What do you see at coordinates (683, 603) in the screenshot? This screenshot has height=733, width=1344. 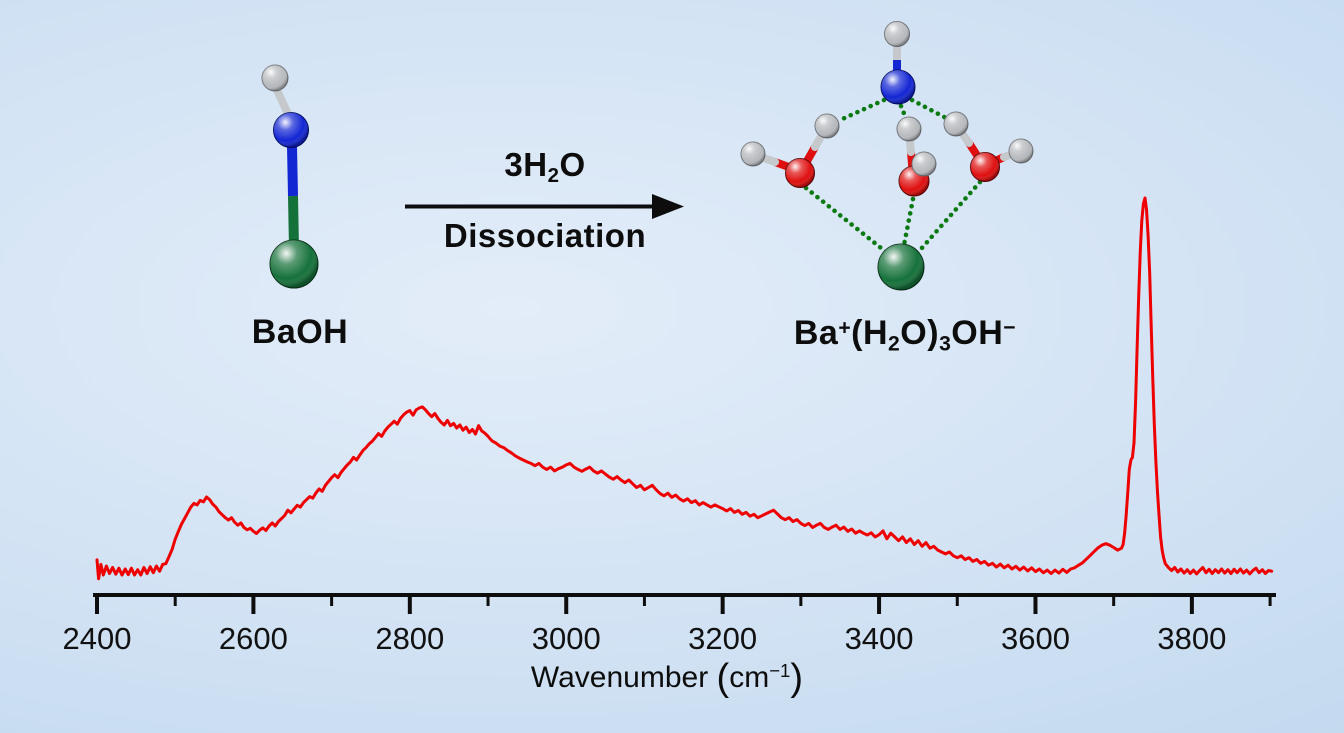 I see `x-axis-ticks` at bounding box center [683, 603].